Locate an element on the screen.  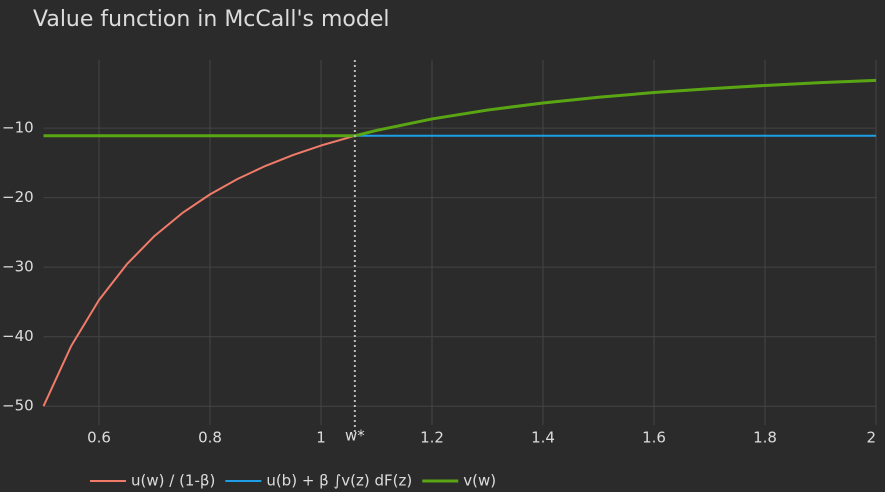
legend-label: u(b) + β ∫v(z) dF(z) is located at coordinates (339, 481).